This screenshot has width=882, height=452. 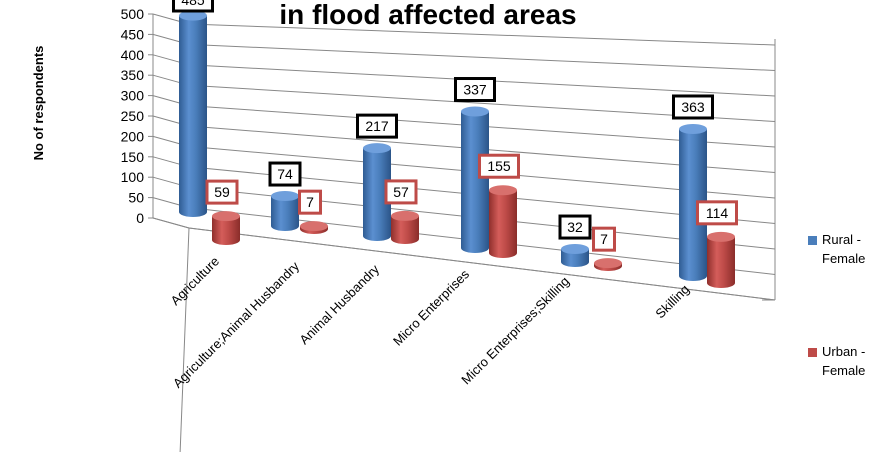 I want to click on data-label-rural-female: 74, so click(x=285, y=174).